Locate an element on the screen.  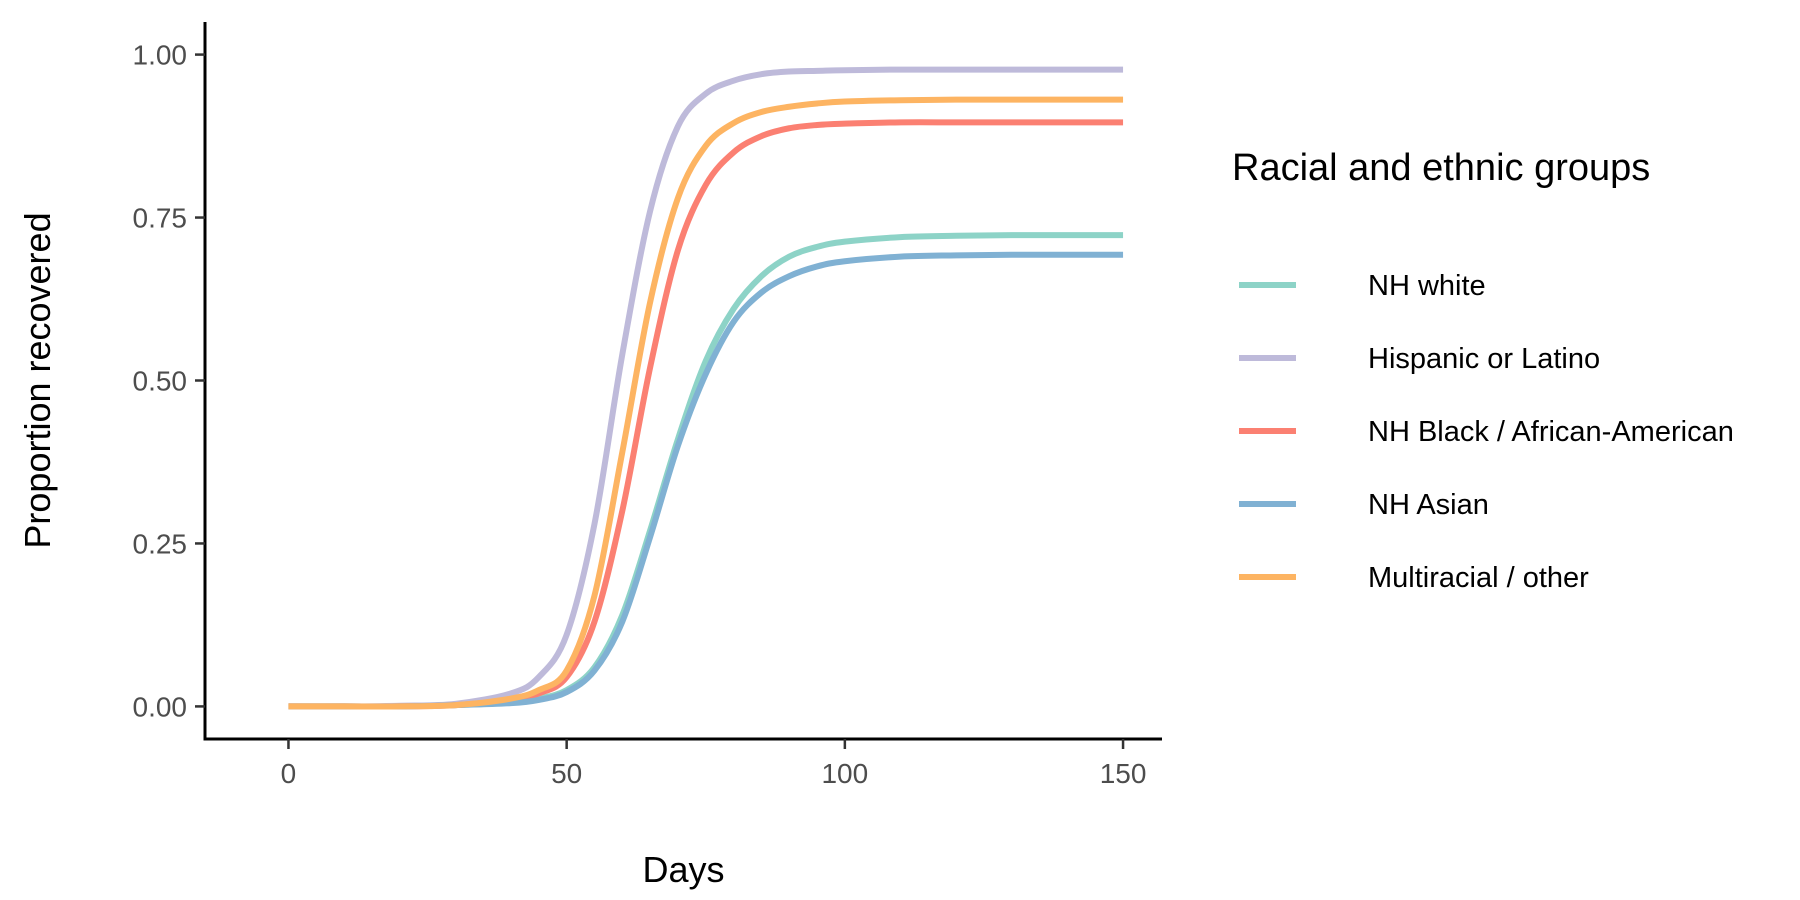
y-tick-label: 1.00 is located at coordinates (160, 55).